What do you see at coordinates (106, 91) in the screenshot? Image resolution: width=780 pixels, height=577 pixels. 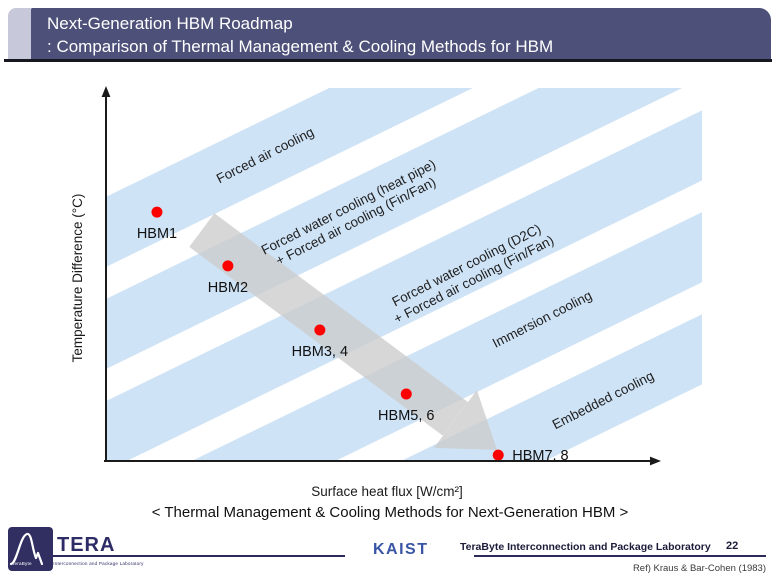 I see `y-axis-arrow-icon` at bounding box center [106, 91].